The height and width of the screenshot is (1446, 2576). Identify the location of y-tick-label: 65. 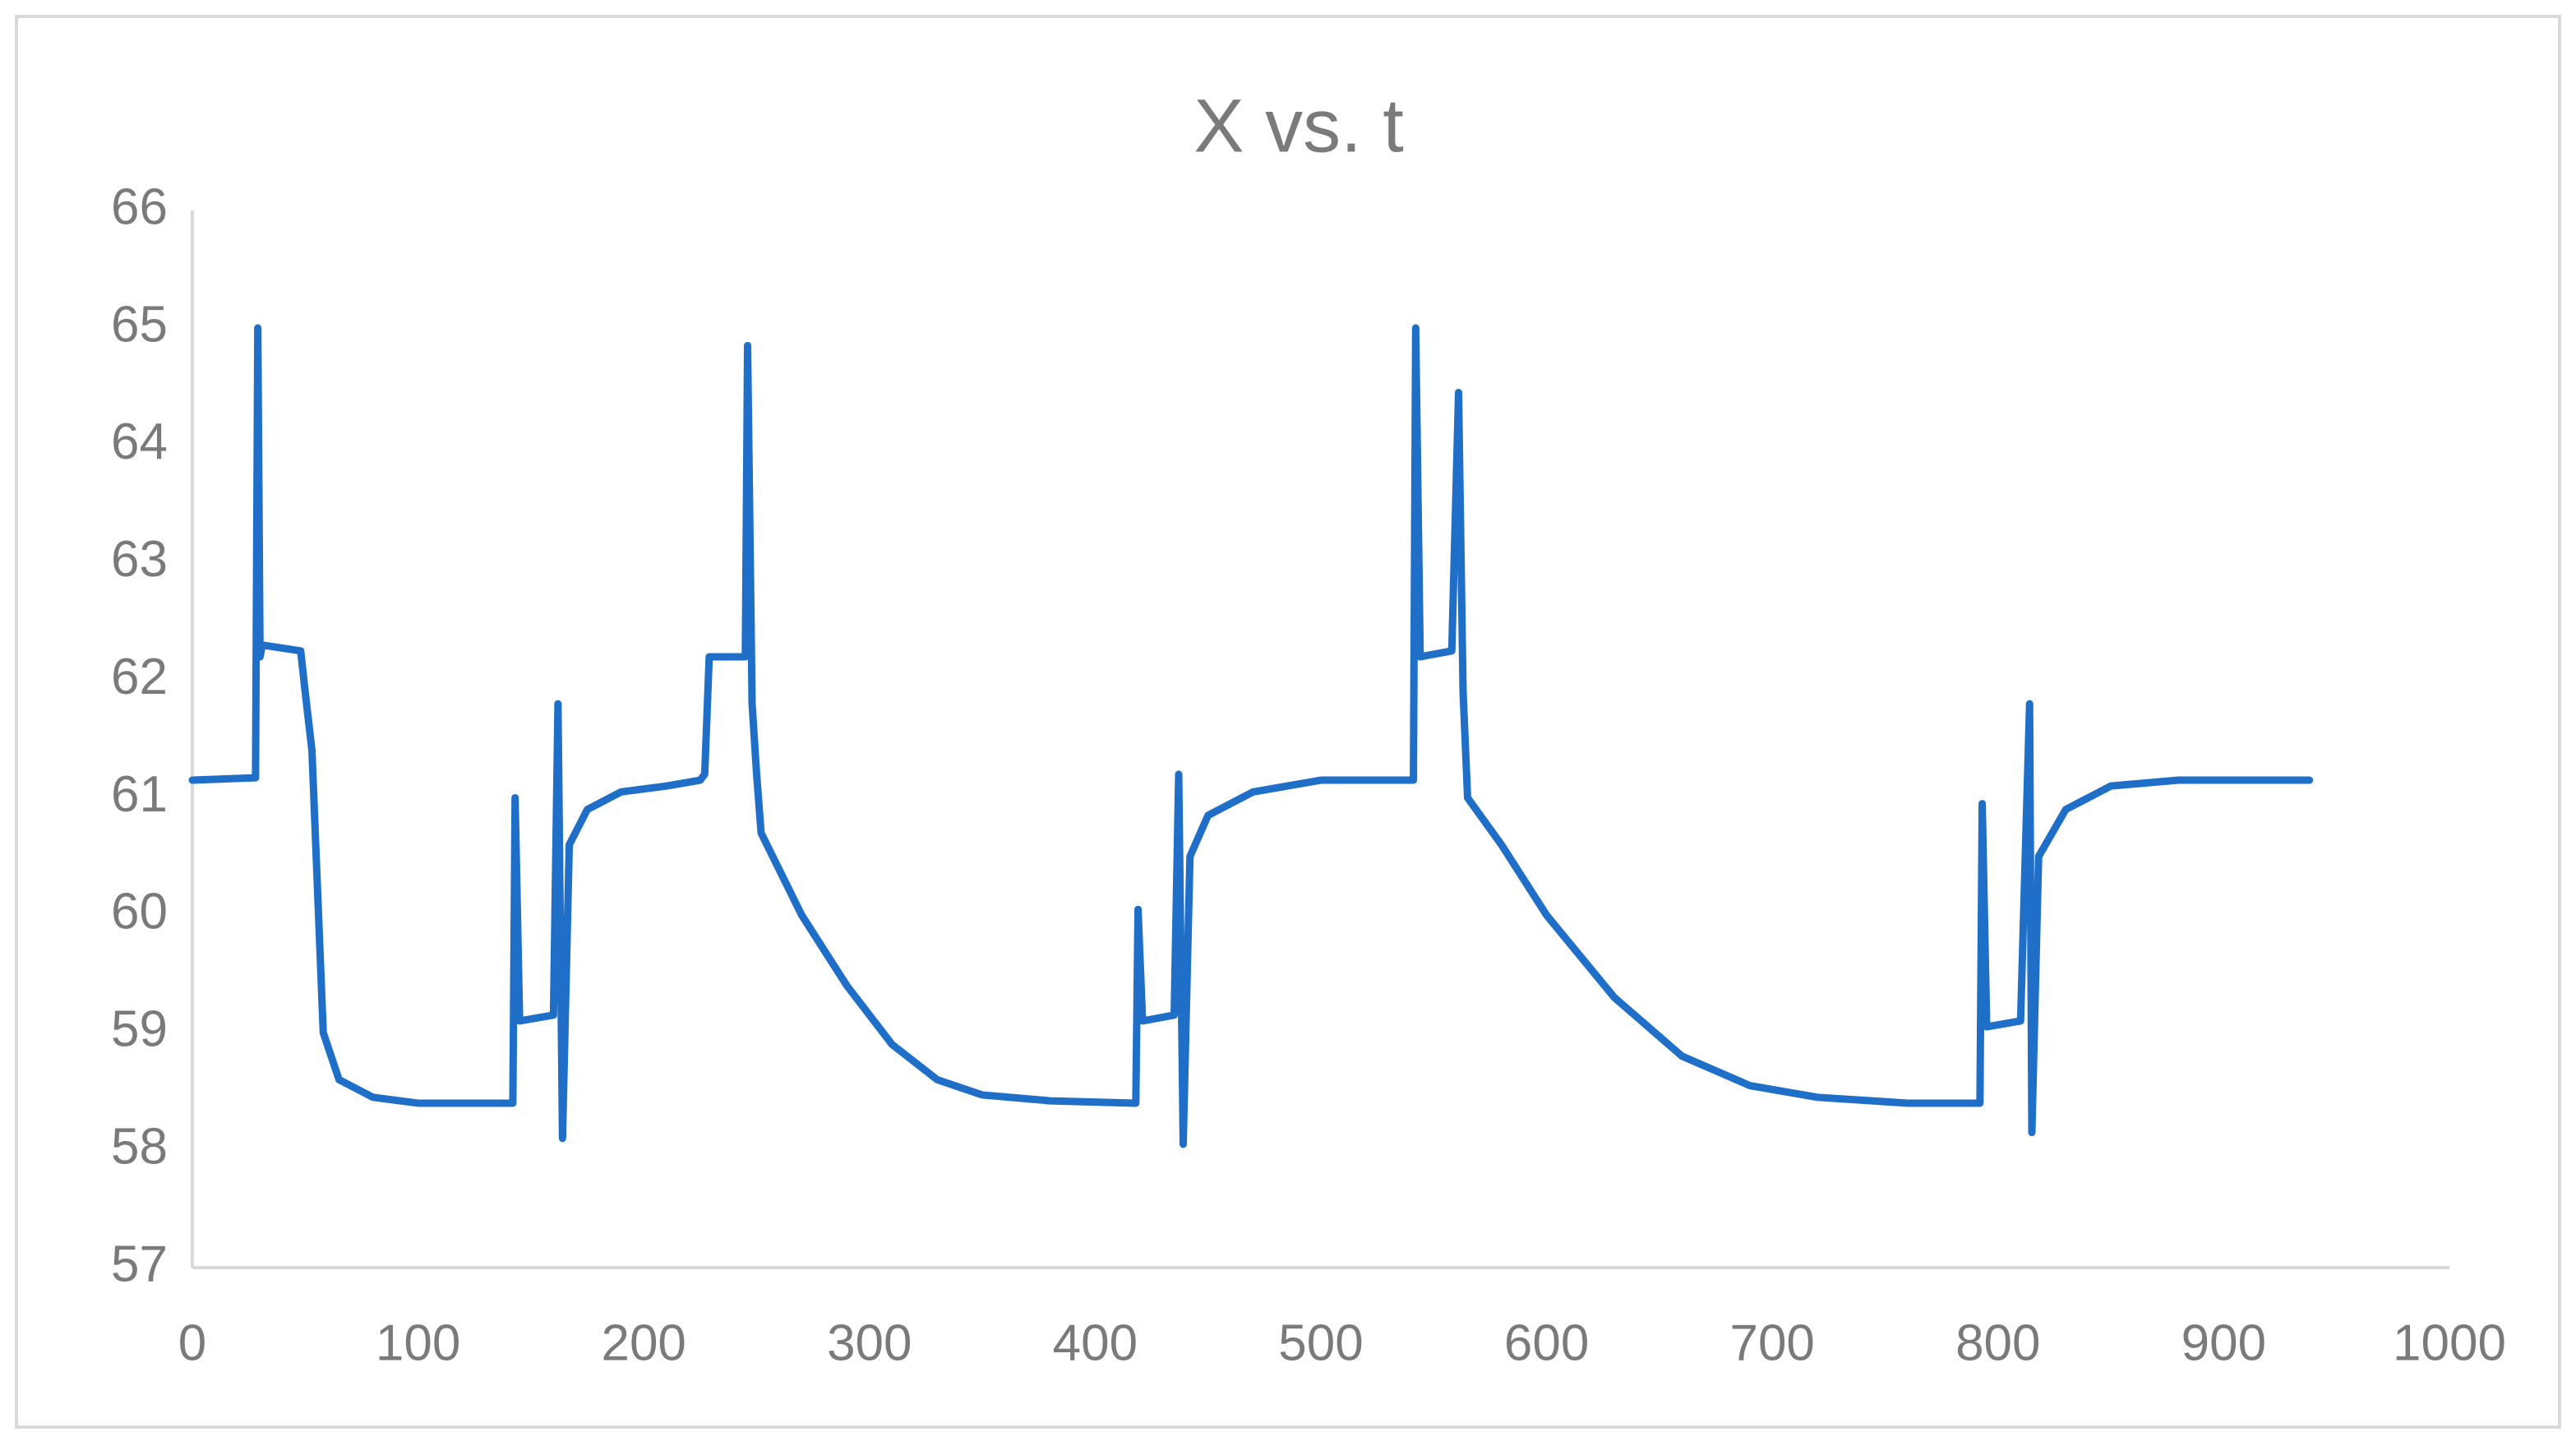
(139, 324).